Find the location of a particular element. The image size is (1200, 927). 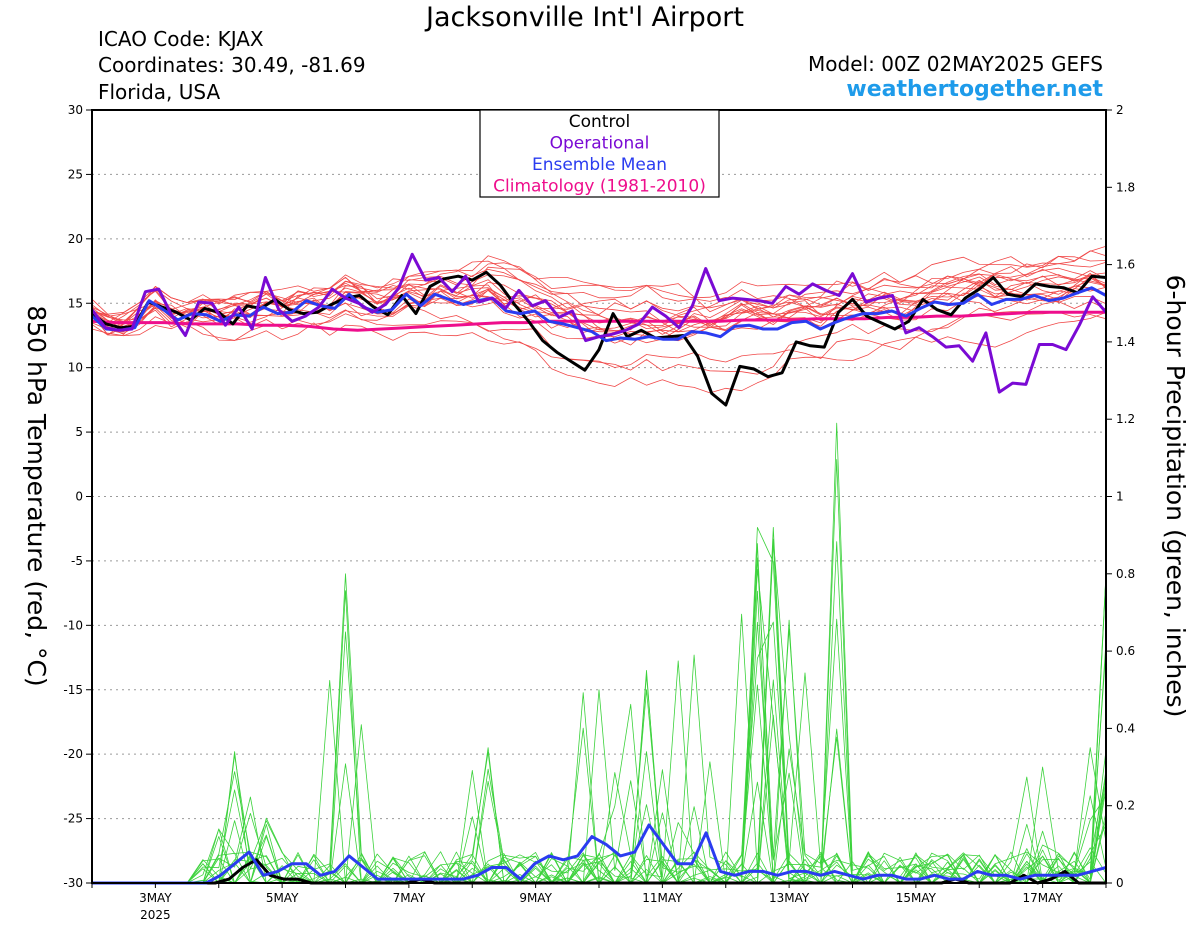

y-right-tick-label: 0.8 is located at coordinates (1125, 574).